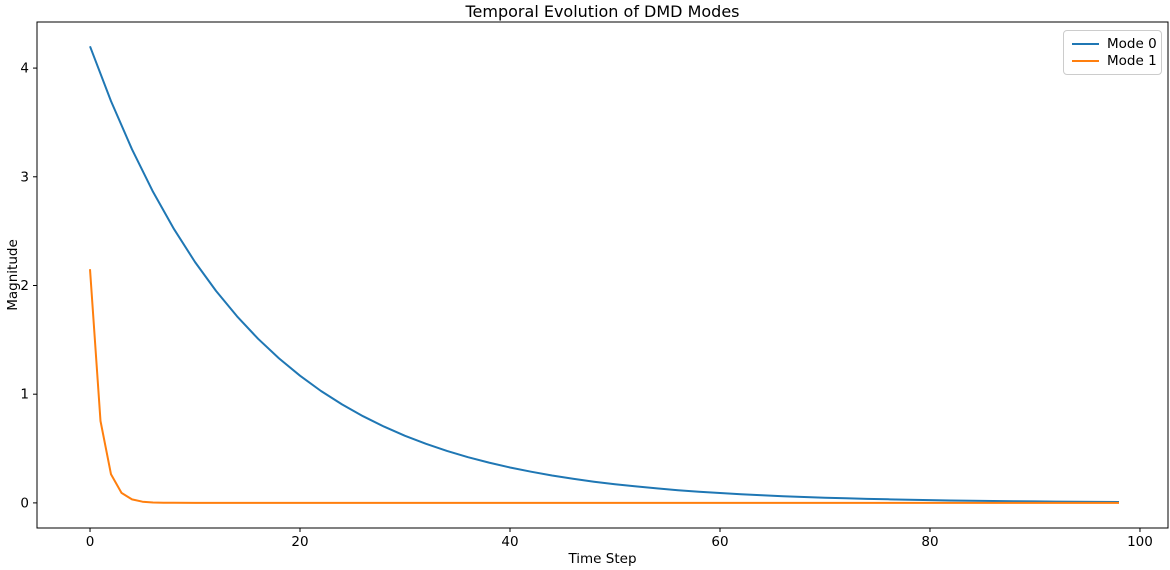 The image size is (1170, 570). Describe the element at coordinates (90, 542) in the screenshot. I see `x-tick-label: 0` at that location.